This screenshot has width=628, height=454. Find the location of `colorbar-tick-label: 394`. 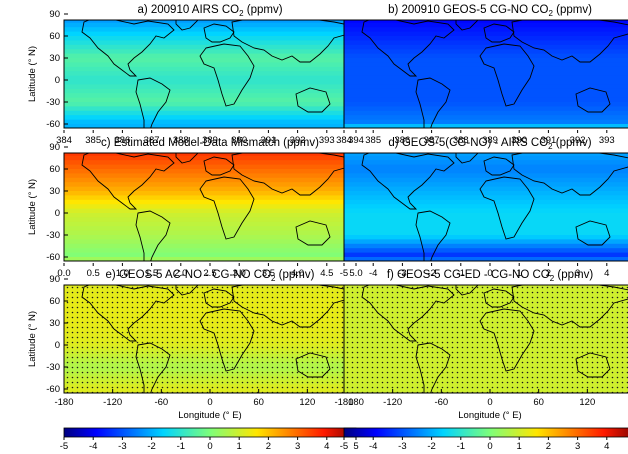

colorbar-tick-label: 394 is located at coordinates (356, 140).